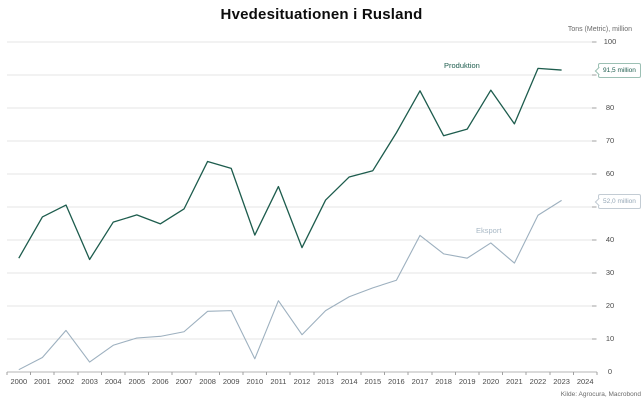 The height and width of the screenshot is (404, 643). Describe the element at coordinates (321, 14) in the screenshot. I see `chart-title: Hvedesituationen i Rusland` at that location.